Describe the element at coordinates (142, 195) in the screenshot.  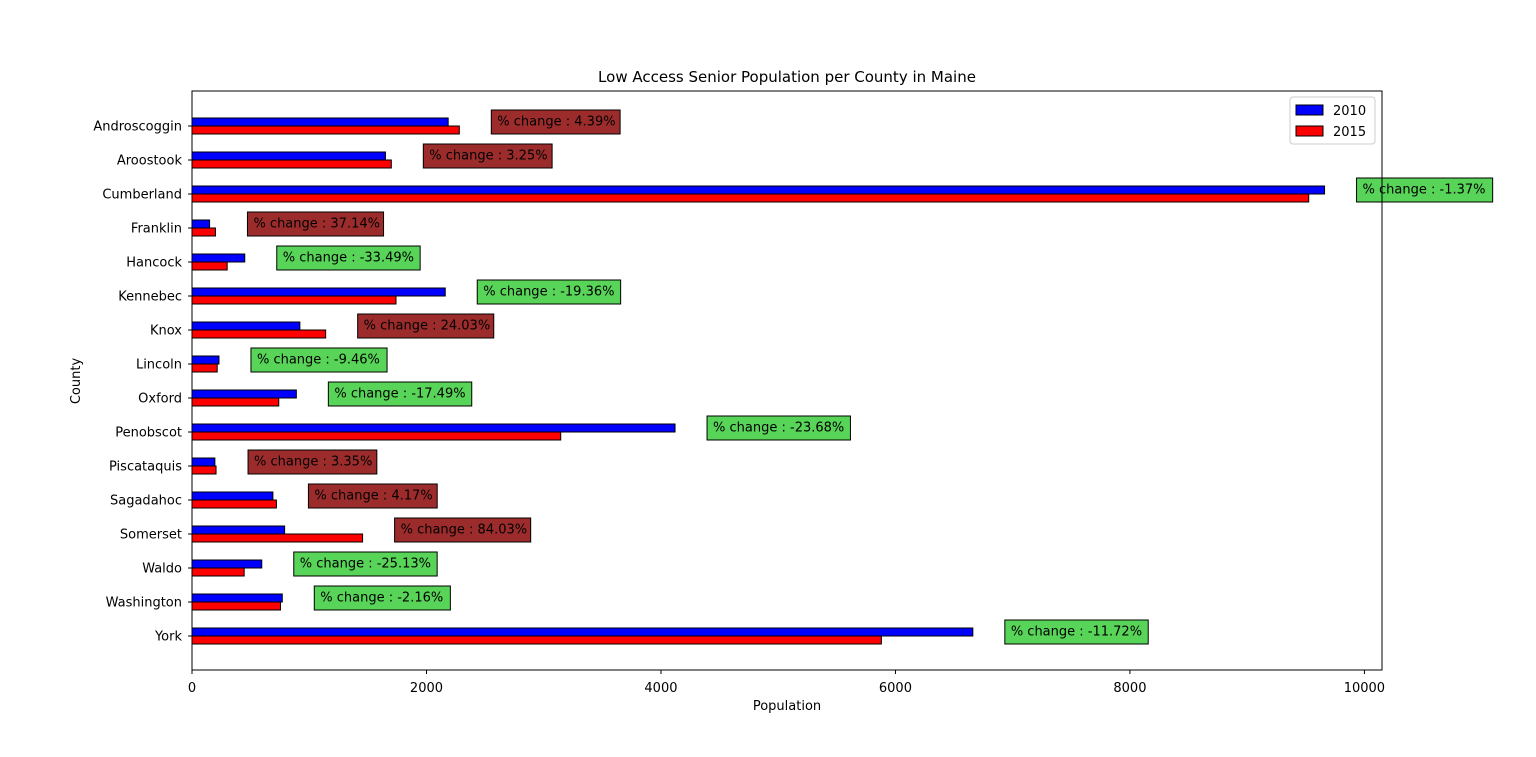
I see `y-tick-label-cumberland: Cumberland` at that location.